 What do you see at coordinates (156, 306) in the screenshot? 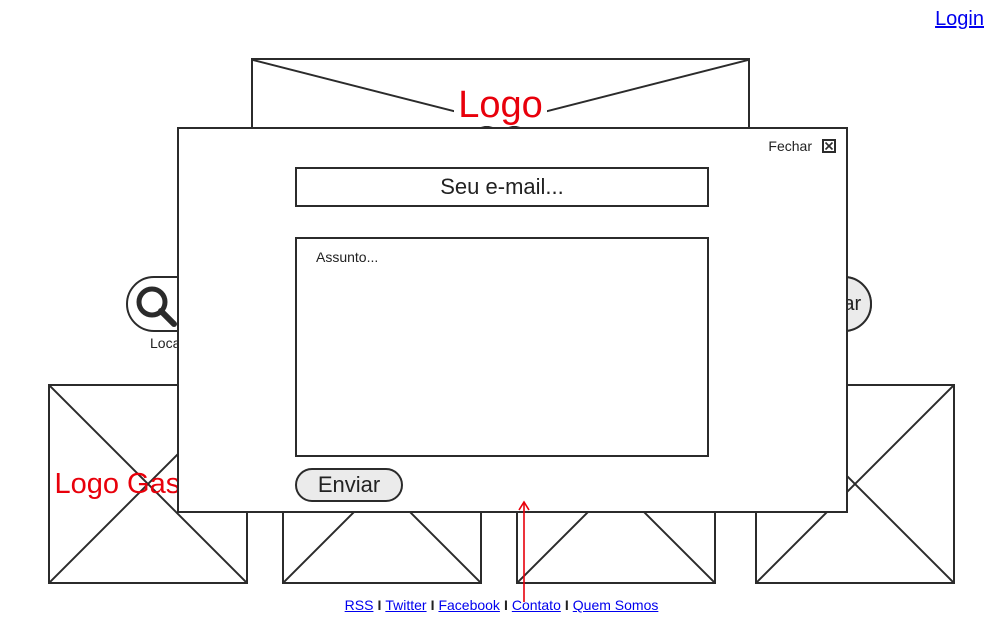
I see `search-icon` at bounding box center [156, 306].